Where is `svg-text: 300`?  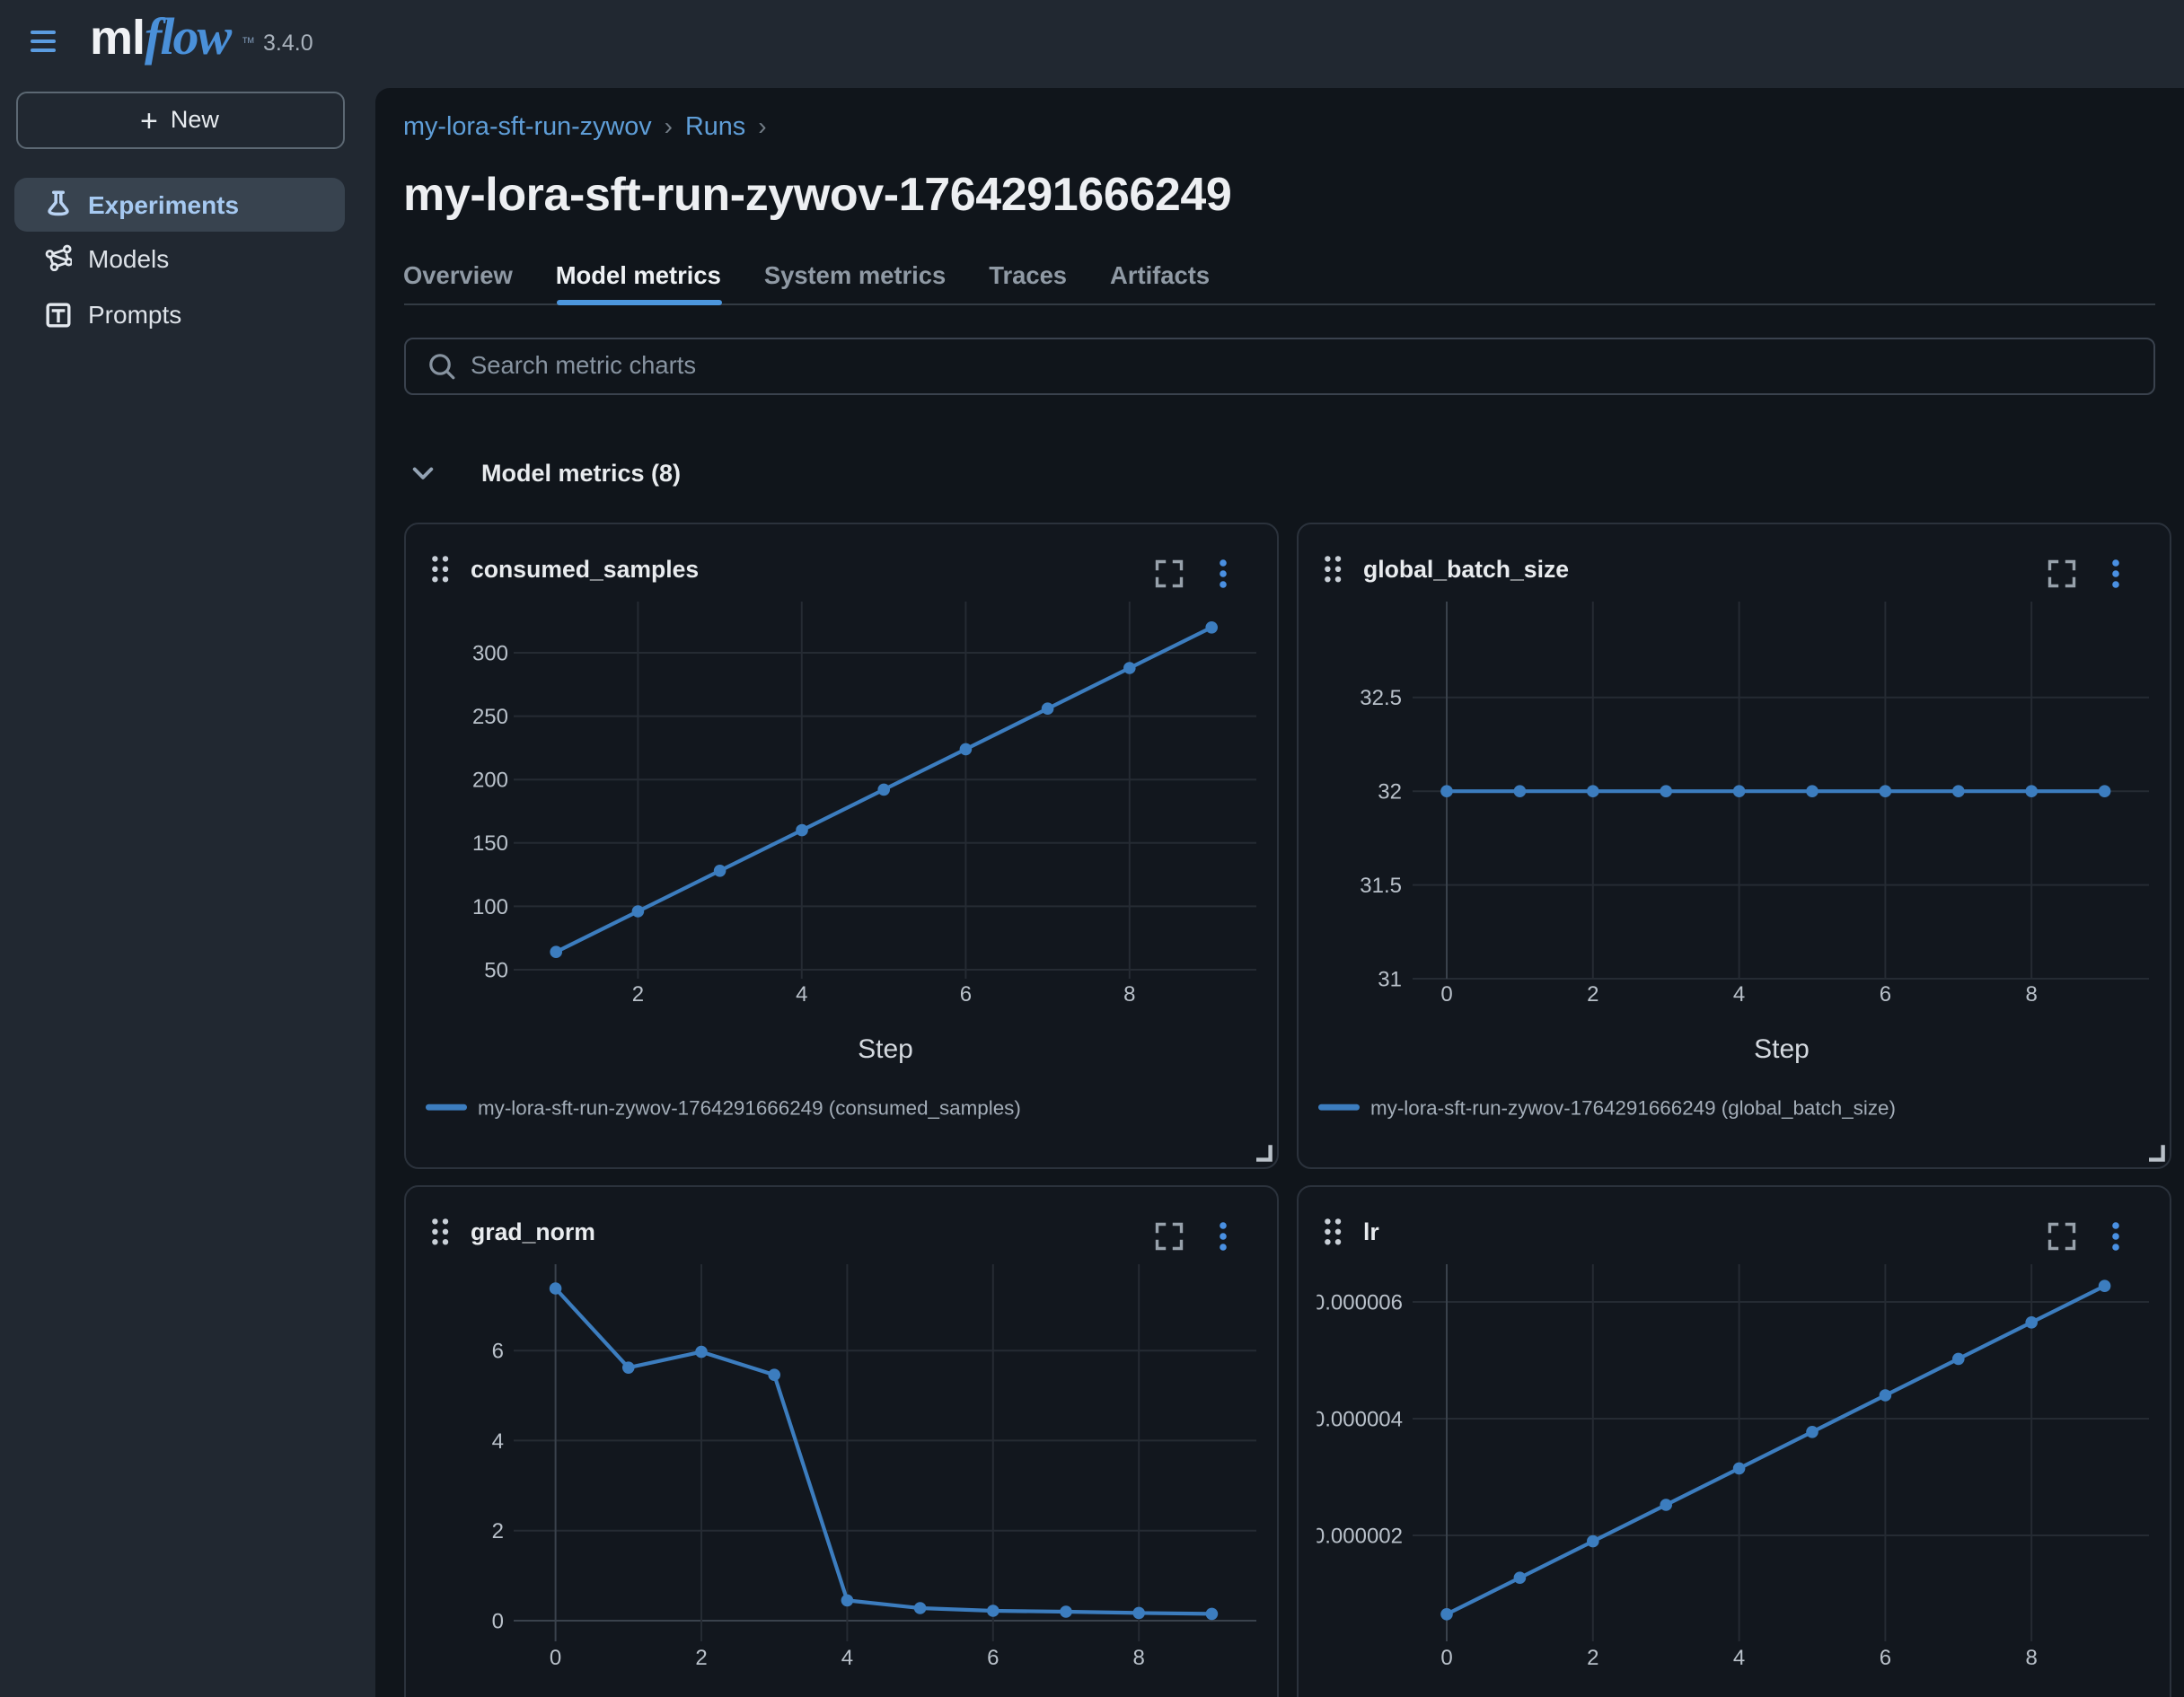 svg-text: 300 is located at coordinates (490, 653).